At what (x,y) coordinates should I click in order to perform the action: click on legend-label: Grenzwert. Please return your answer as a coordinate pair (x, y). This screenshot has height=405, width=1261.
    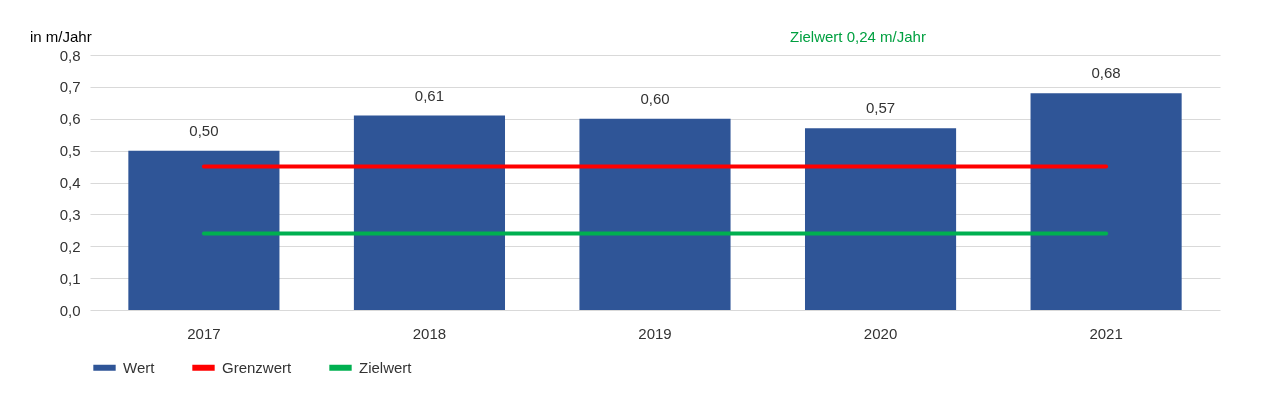
    Looking at the image, I should click on (257, 367).